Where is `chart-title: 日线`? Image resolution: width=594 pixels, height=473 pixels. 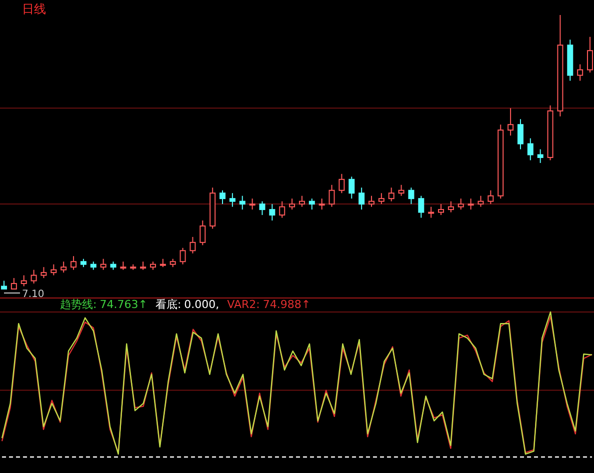
chart-title: 日线 is located at coordinates (34, 9).